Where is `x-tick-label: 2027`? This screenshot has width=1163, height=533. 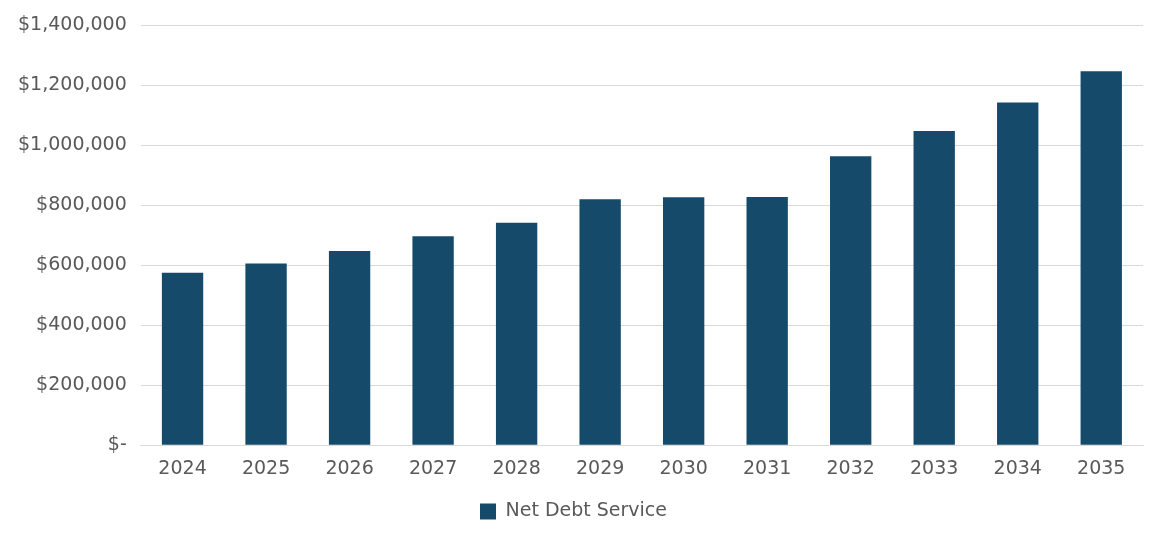
x-tick-label: 2027 is located at coordinates (433, 466).